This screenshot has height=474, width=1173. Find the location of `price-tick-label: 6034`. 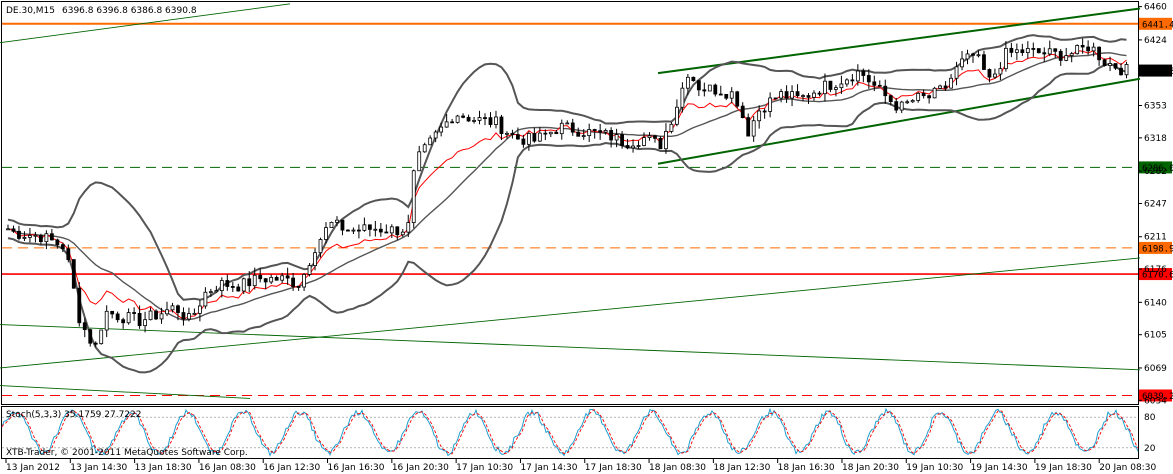

price-tick-label: 6034 is located at coordinates (1155, 401).